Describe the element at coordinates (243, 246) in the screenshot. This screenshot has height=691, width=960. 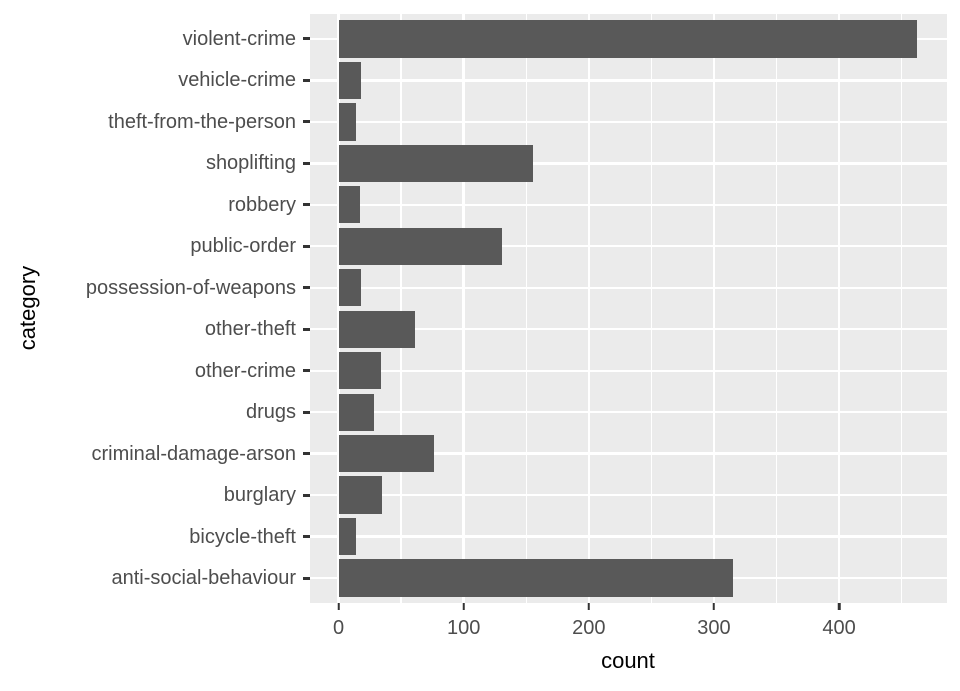
I see `y-tick-label-public-order: public-order` at that location.